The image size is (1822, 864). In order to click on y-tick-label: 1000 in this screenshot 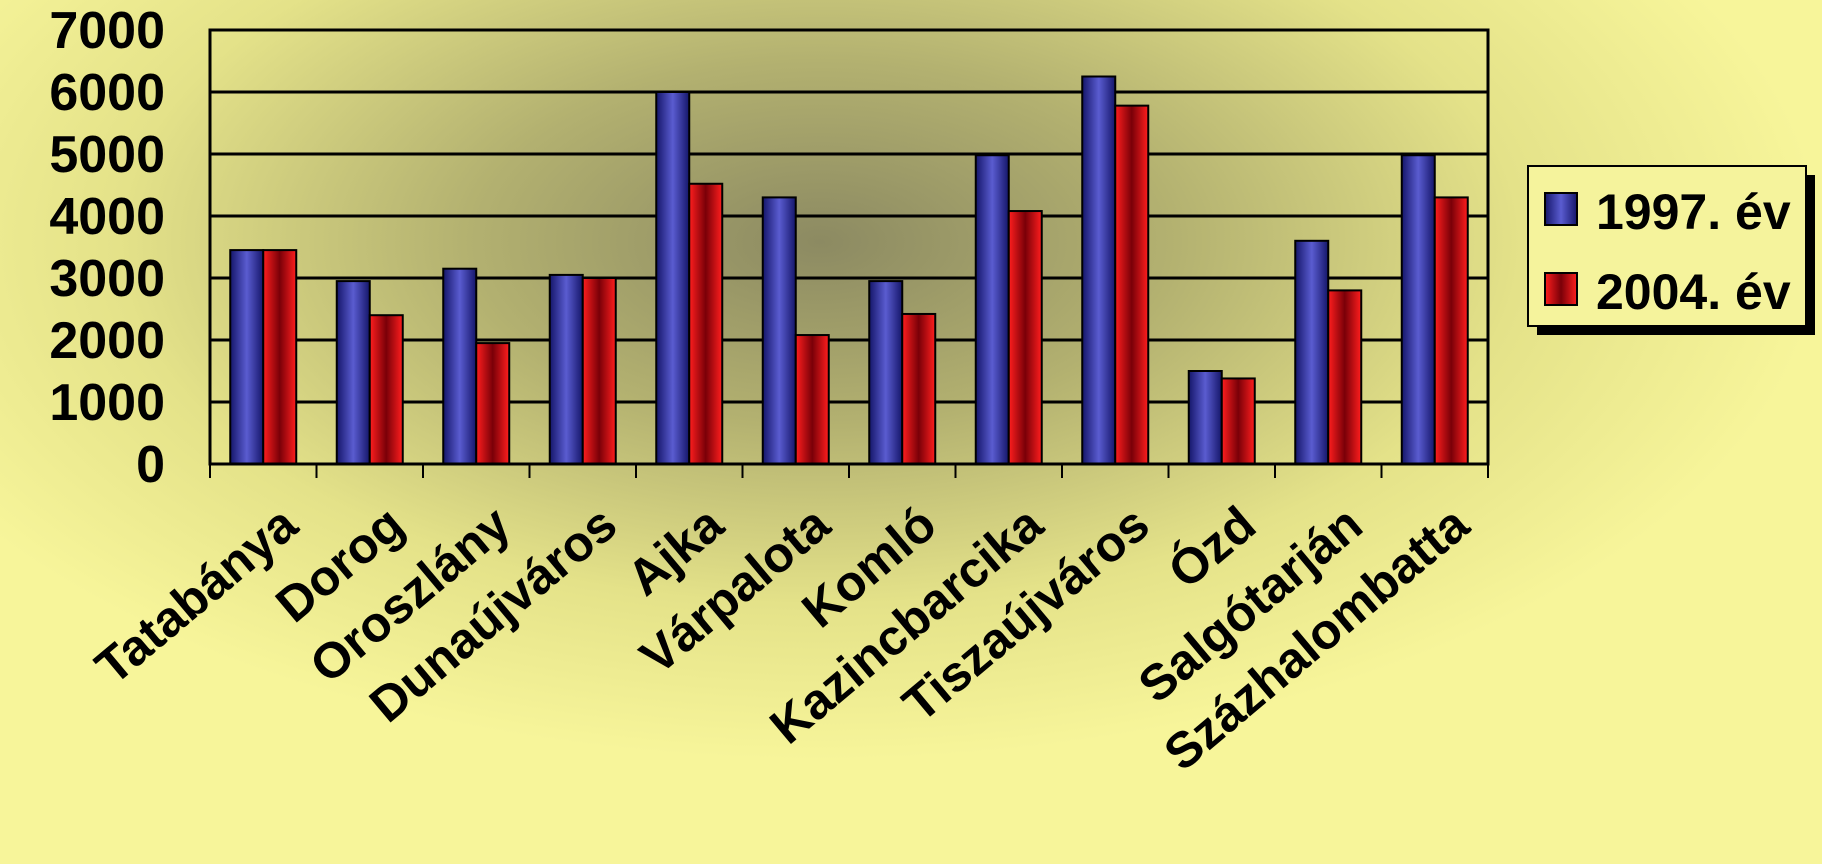, I will do `click(107, 403)`.